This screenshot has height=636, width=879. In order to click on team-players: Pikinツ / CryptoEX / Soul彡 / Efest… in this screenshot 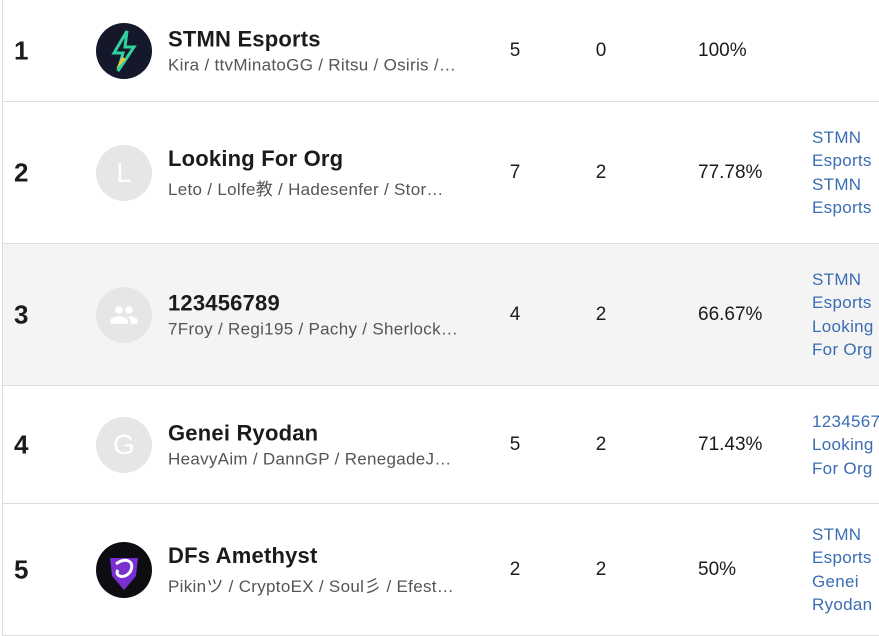, I will do `click(311, 586)`.